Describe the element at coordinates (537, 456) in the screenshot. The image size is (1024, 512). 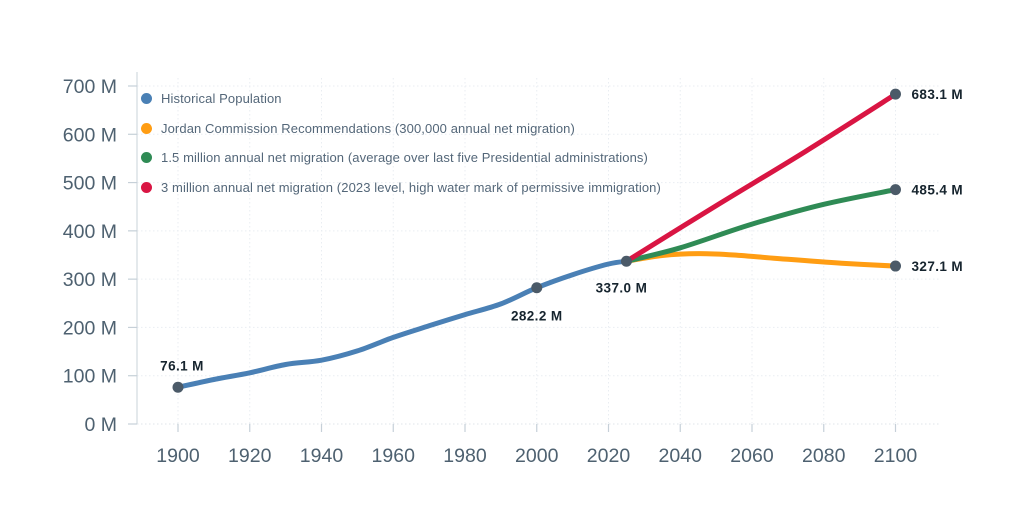
I see `x-axis-tick-label: 2000` at that location.